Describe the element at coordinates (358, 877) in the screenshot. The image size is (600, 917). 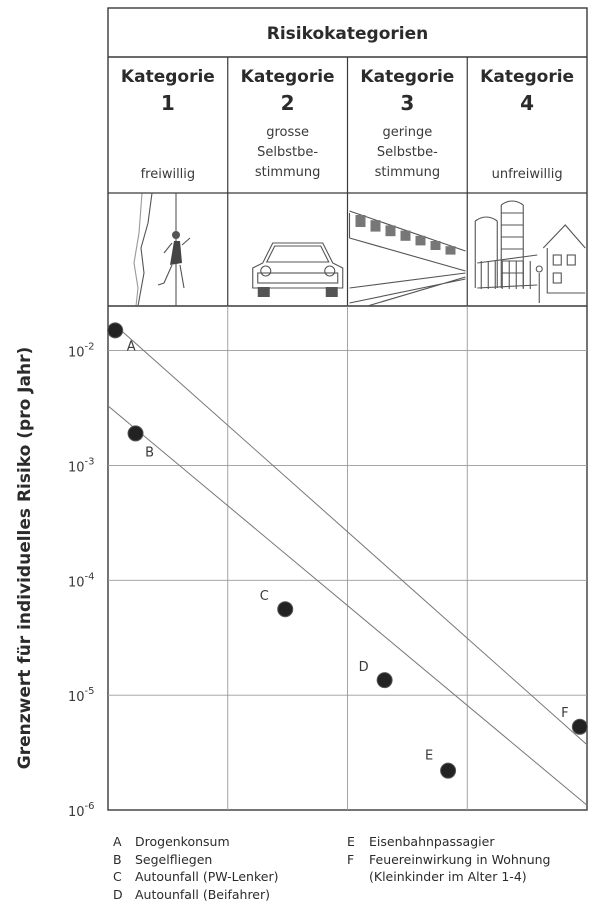
I see `legend-letter` at that location.